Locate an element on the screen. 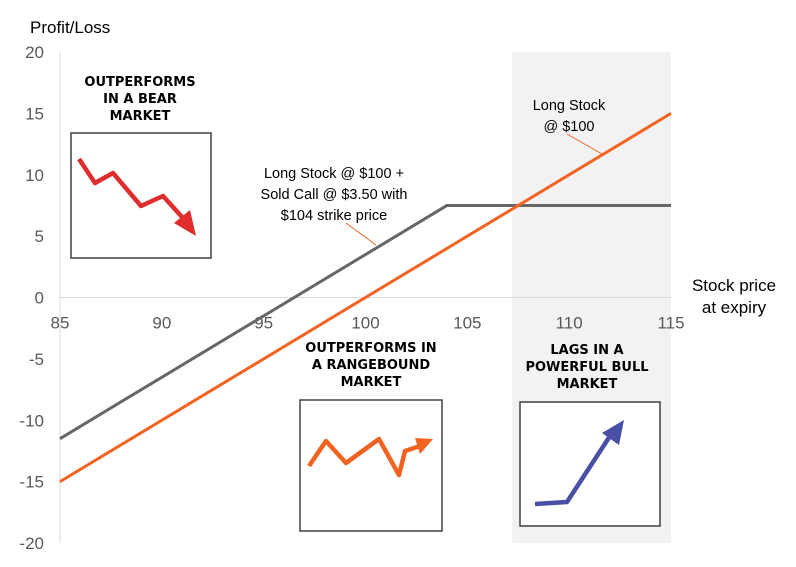 This screenshot has height=567, width=796. annotation-line: Long Stock @ $100 + is located at coordinates (334, 174).